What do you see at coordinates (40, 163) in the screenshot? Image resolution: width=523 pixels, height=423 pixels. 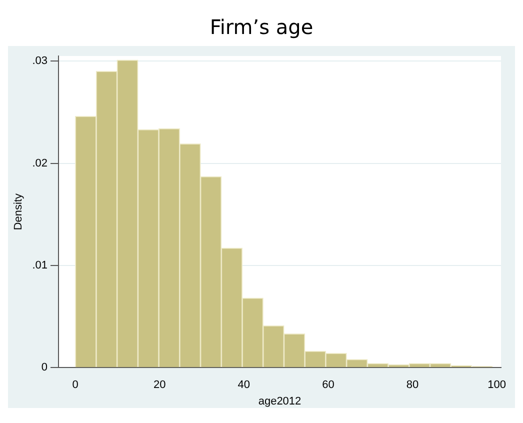 I see `y-tick-label: .02` at bounding box center [40, 163].